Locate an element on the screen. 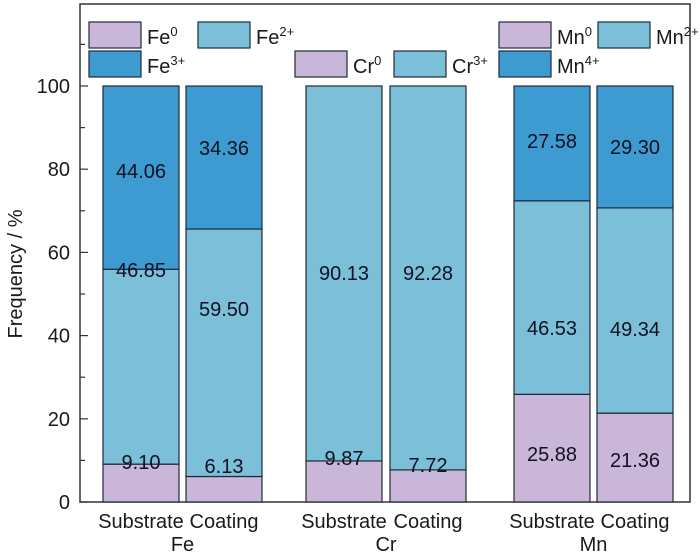 The image size is (700, 558). data-label: 49.34 is located at coordinates (635, 330).